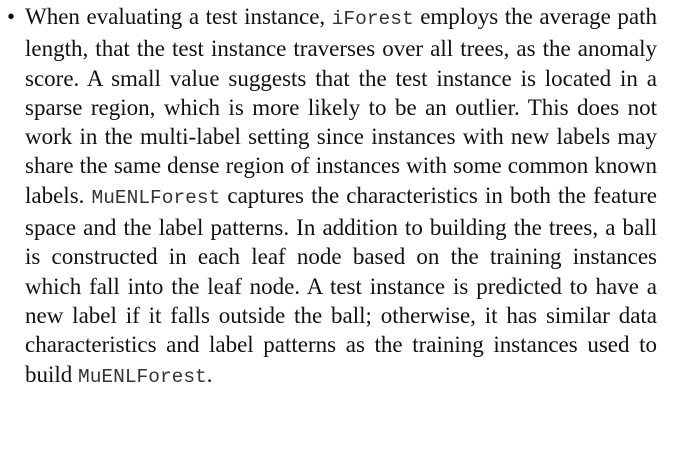 This screenshot has width=675, height=454. Describe the element at coordinates (178, 16) in the screenshot. I see `text: When evaluating a test instance,` at that location.